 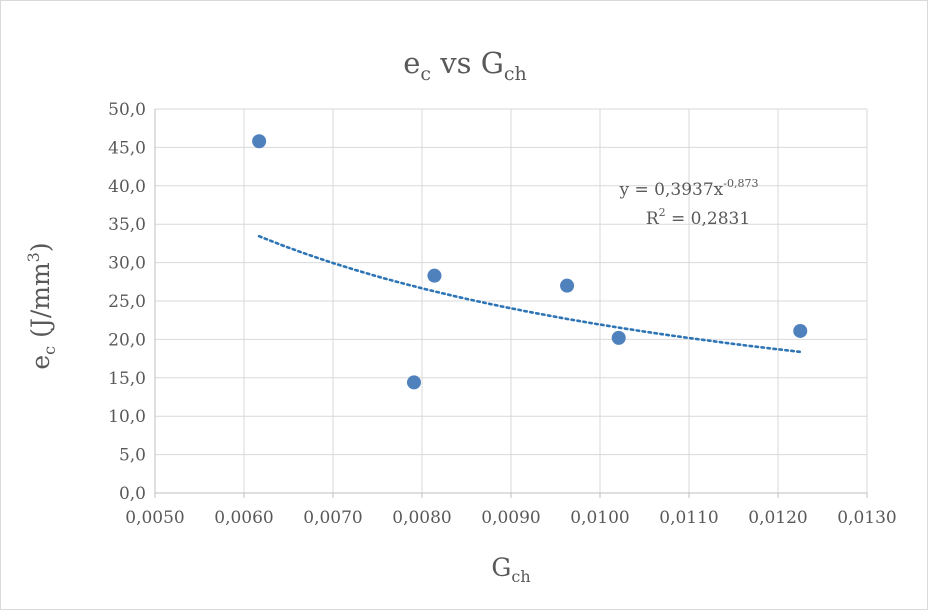 What do you see at coordinates (127, 110) in the screenshot?
I see `y-tick-label: 50,0` at bounding box center [127, 110].